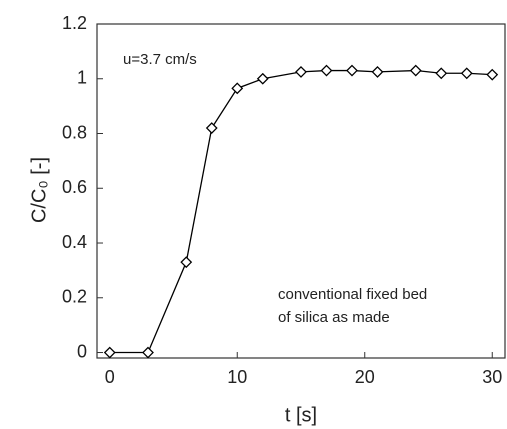  I want to click on y-tick-label: 0.2, so click(74, 297).